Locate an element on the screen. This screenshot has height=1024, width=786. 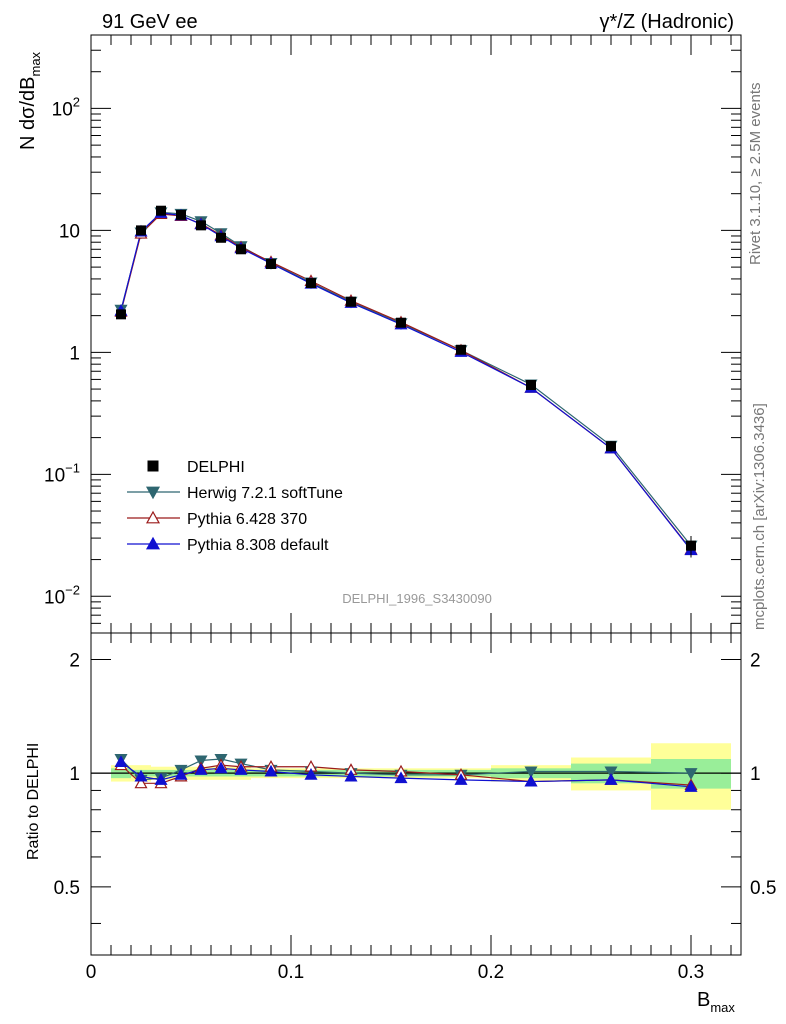
x-tick-label: 0 is located at coordinates (91, 972).